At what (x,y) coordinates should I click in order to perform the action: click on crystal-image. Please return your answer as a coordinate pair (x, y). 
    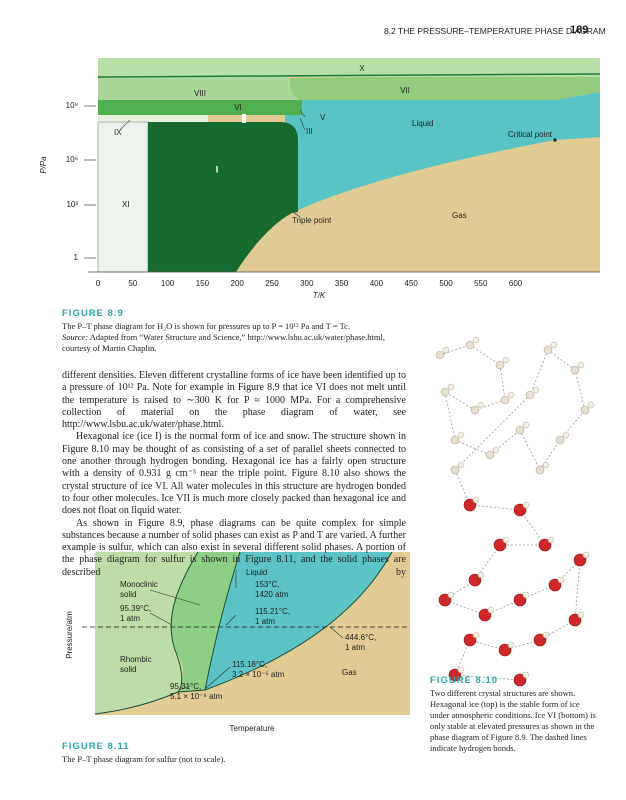
    Looking at the image, I should click on (515, 511).